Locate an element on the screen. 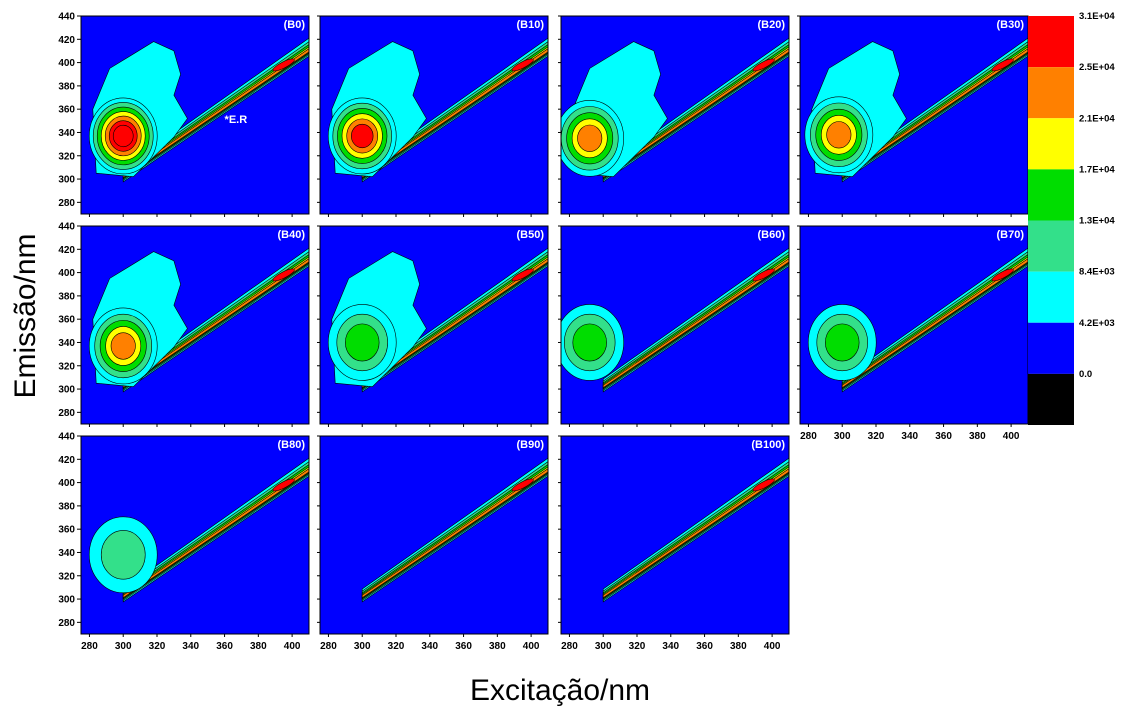  panel-annotation: *E.R is located at coordinates (236, 120).